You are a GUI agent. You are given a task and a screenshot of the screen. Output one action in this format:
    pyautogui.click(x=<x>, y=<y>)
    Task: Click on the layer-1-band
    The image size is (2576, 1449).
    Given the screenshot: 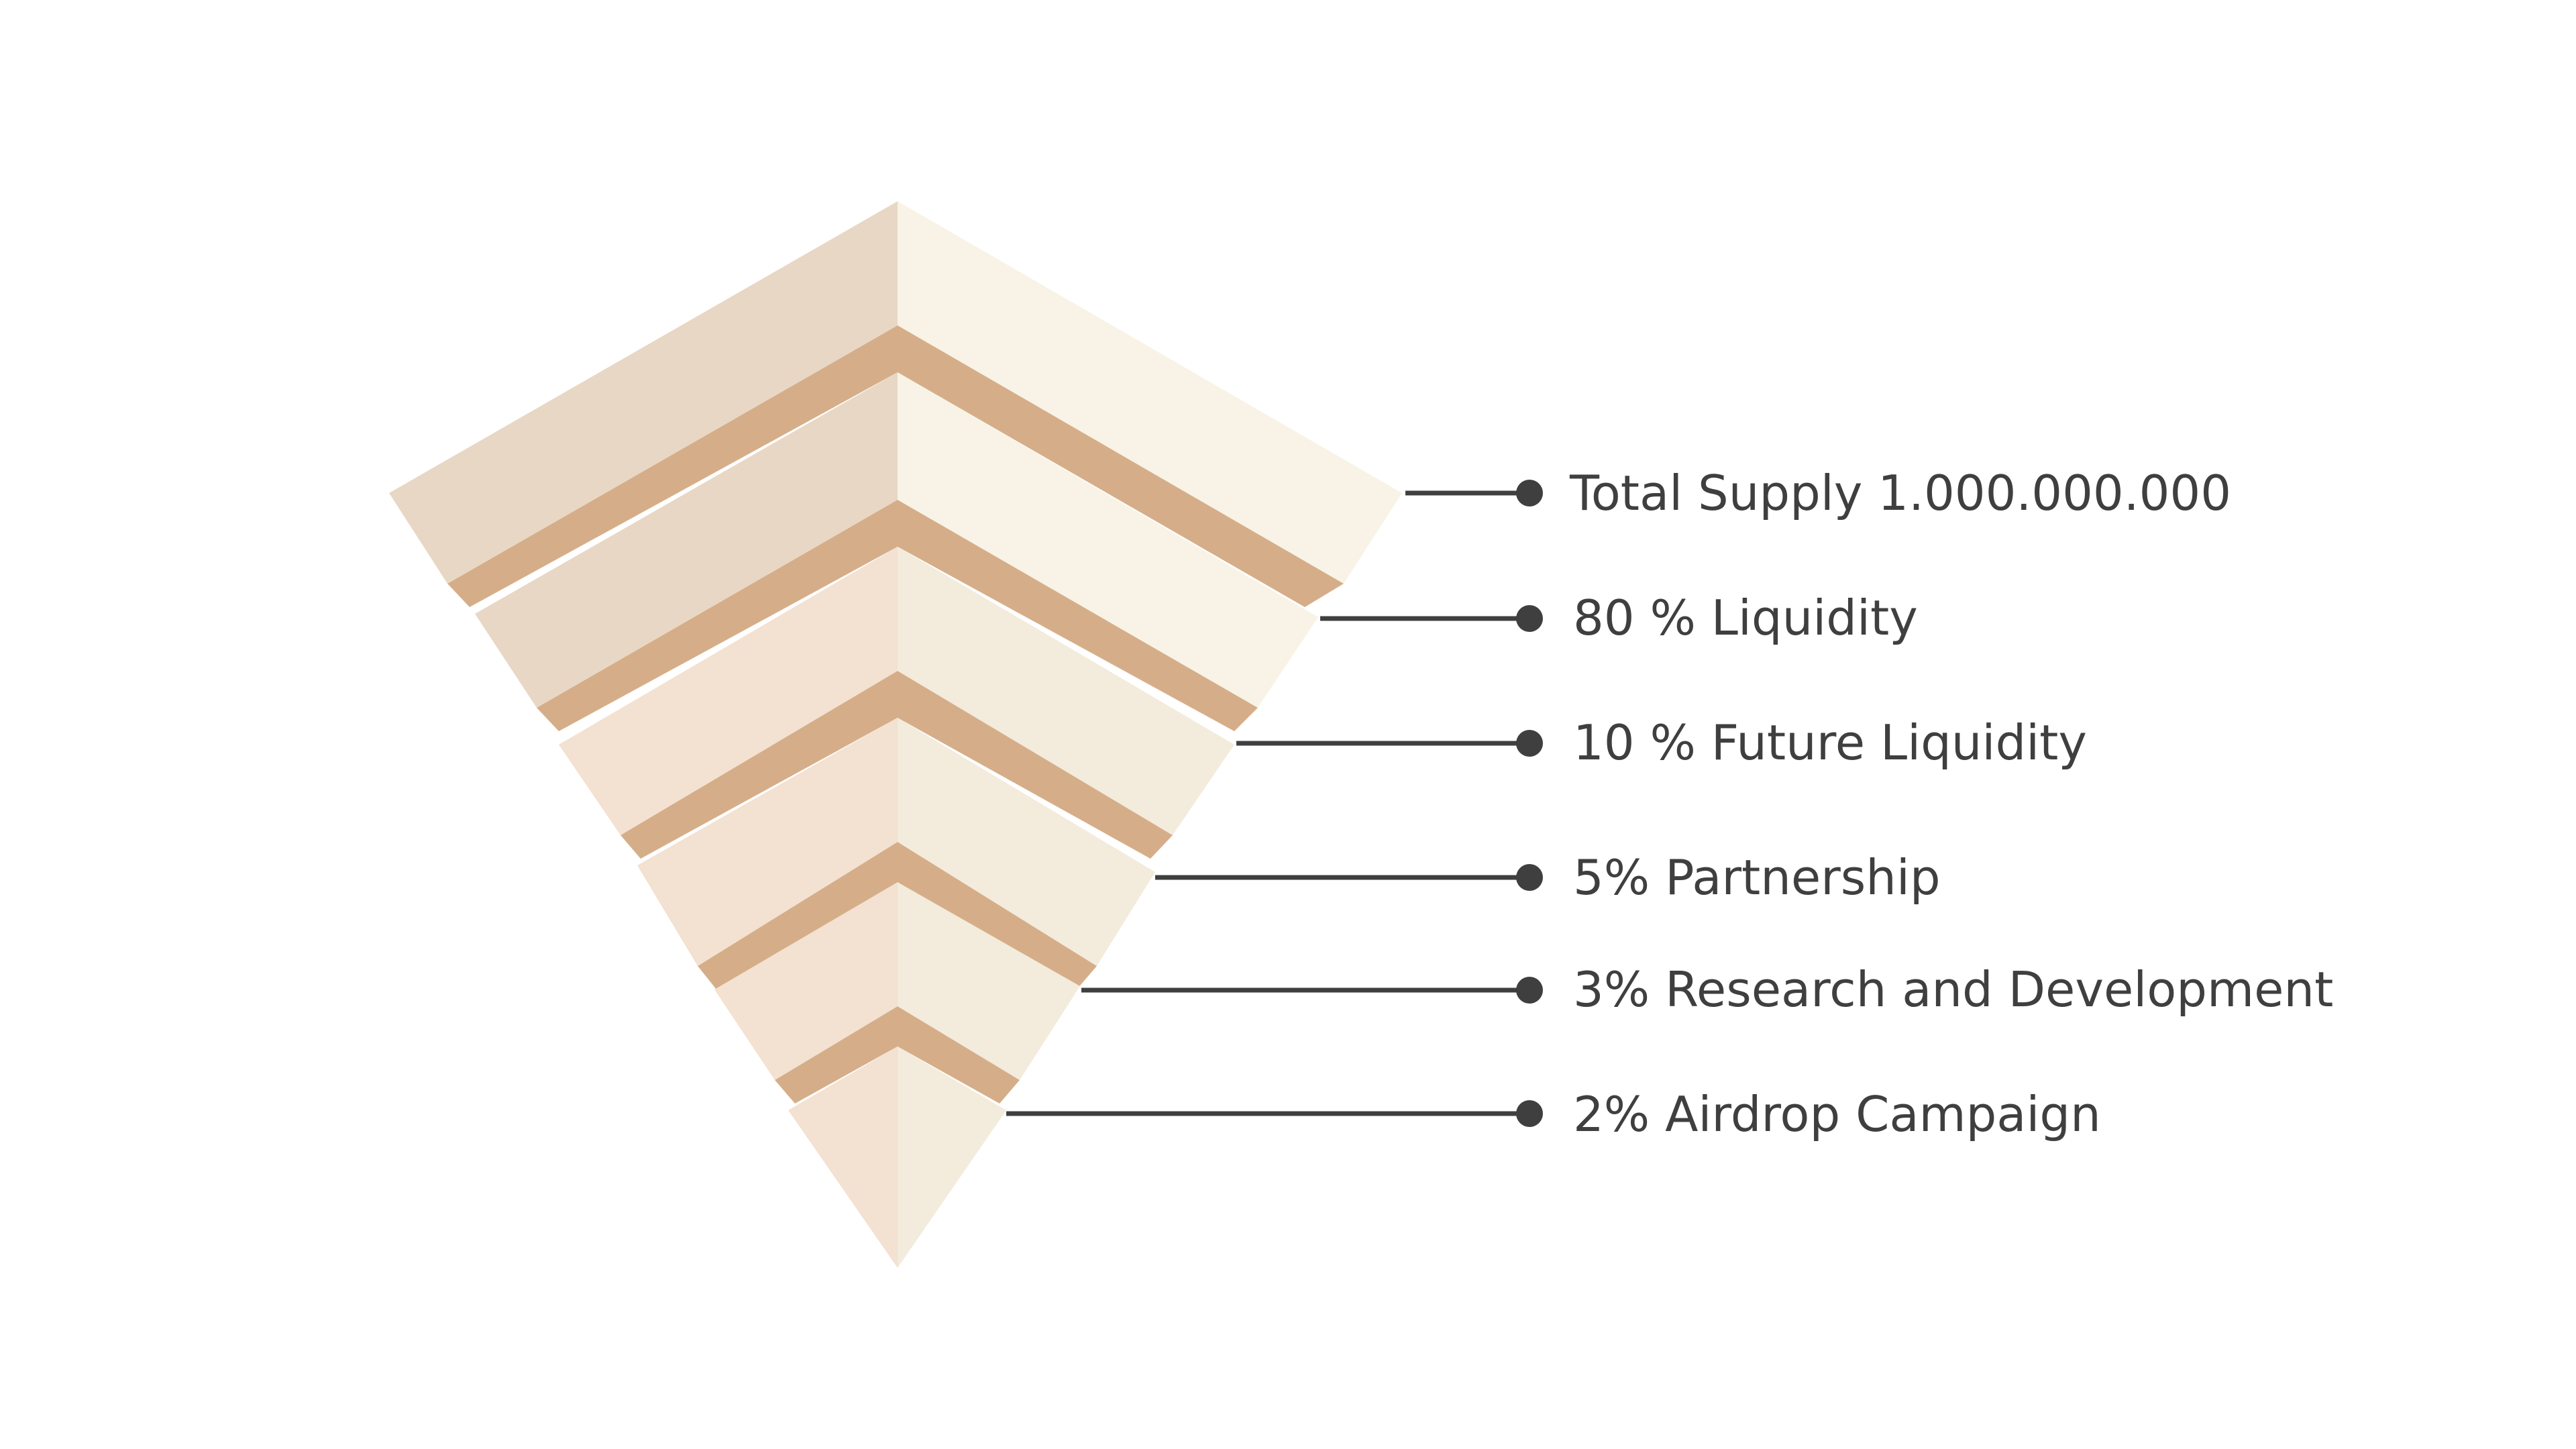 What is the action you would take?
    pyautogui.click(x=672, y=466)
    